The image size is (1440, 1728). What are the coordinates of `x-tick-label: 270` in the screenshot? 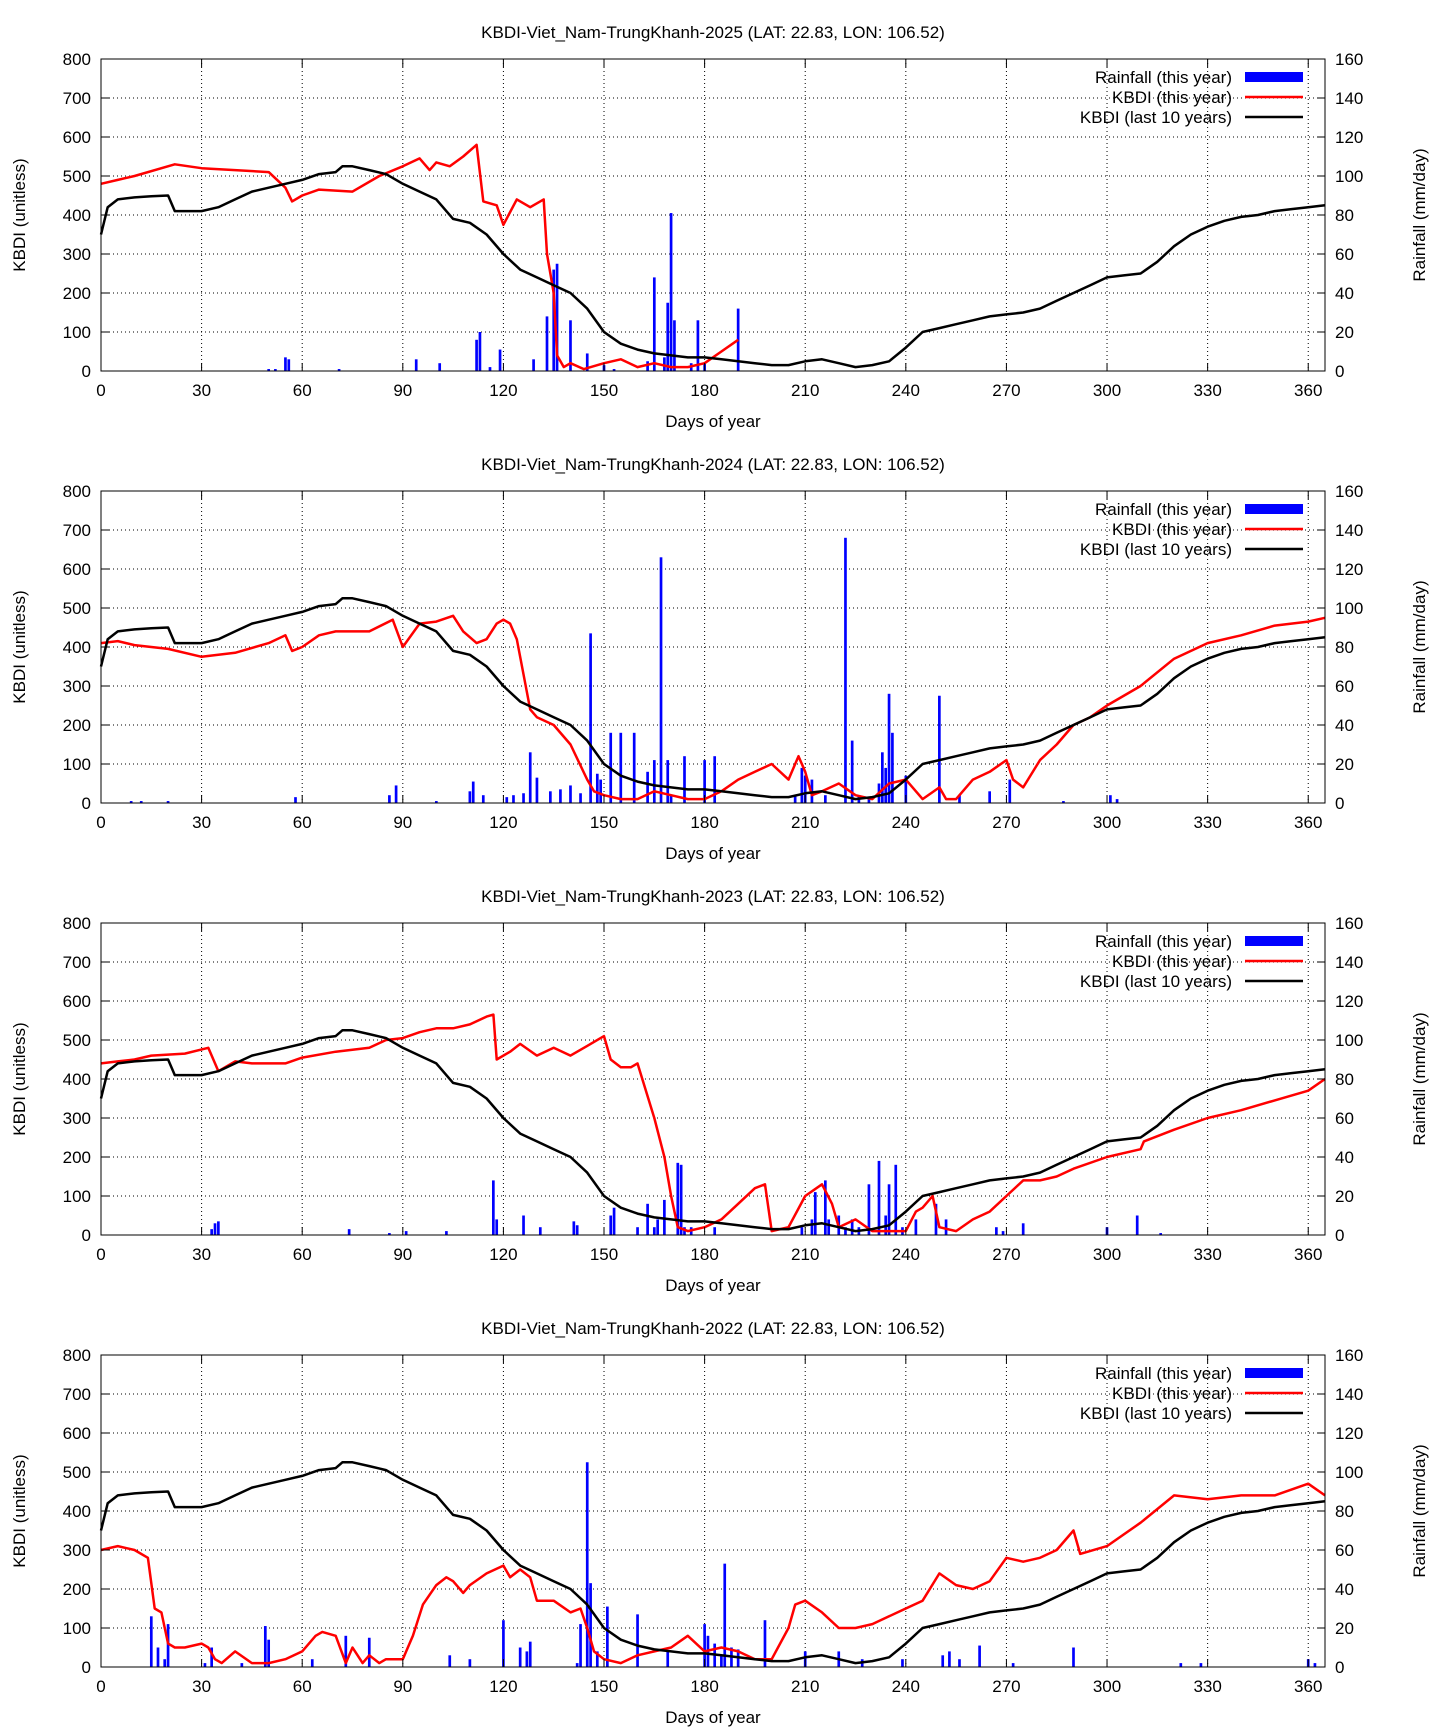 It's located at (1006, 390).